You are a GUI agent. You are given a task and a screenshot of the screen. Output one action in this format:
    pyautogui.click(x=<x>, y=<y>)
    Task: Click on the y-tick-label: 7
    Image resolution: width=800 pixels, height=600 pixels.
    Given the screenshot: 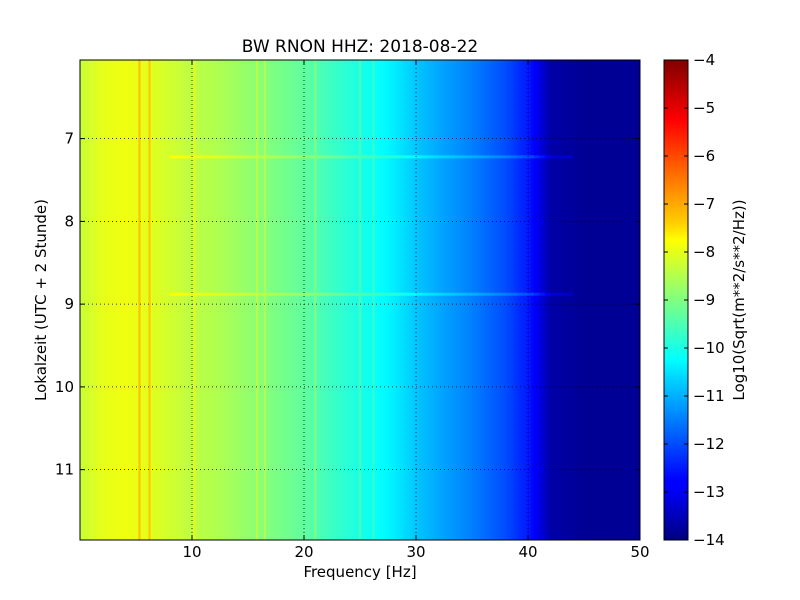 What is the action you would take?
    pyautogui.click(x=69, y=139)
    